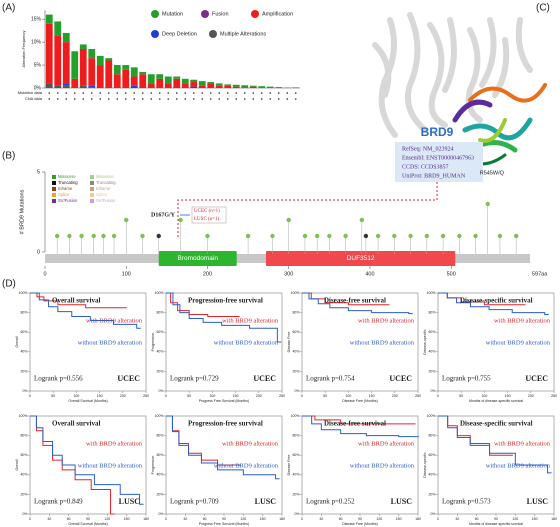 This screenshot has height=527, width=560. Describe the element at coordinates (49, 519) in the screenshot. I see `x-tick-label: 30` at that location.